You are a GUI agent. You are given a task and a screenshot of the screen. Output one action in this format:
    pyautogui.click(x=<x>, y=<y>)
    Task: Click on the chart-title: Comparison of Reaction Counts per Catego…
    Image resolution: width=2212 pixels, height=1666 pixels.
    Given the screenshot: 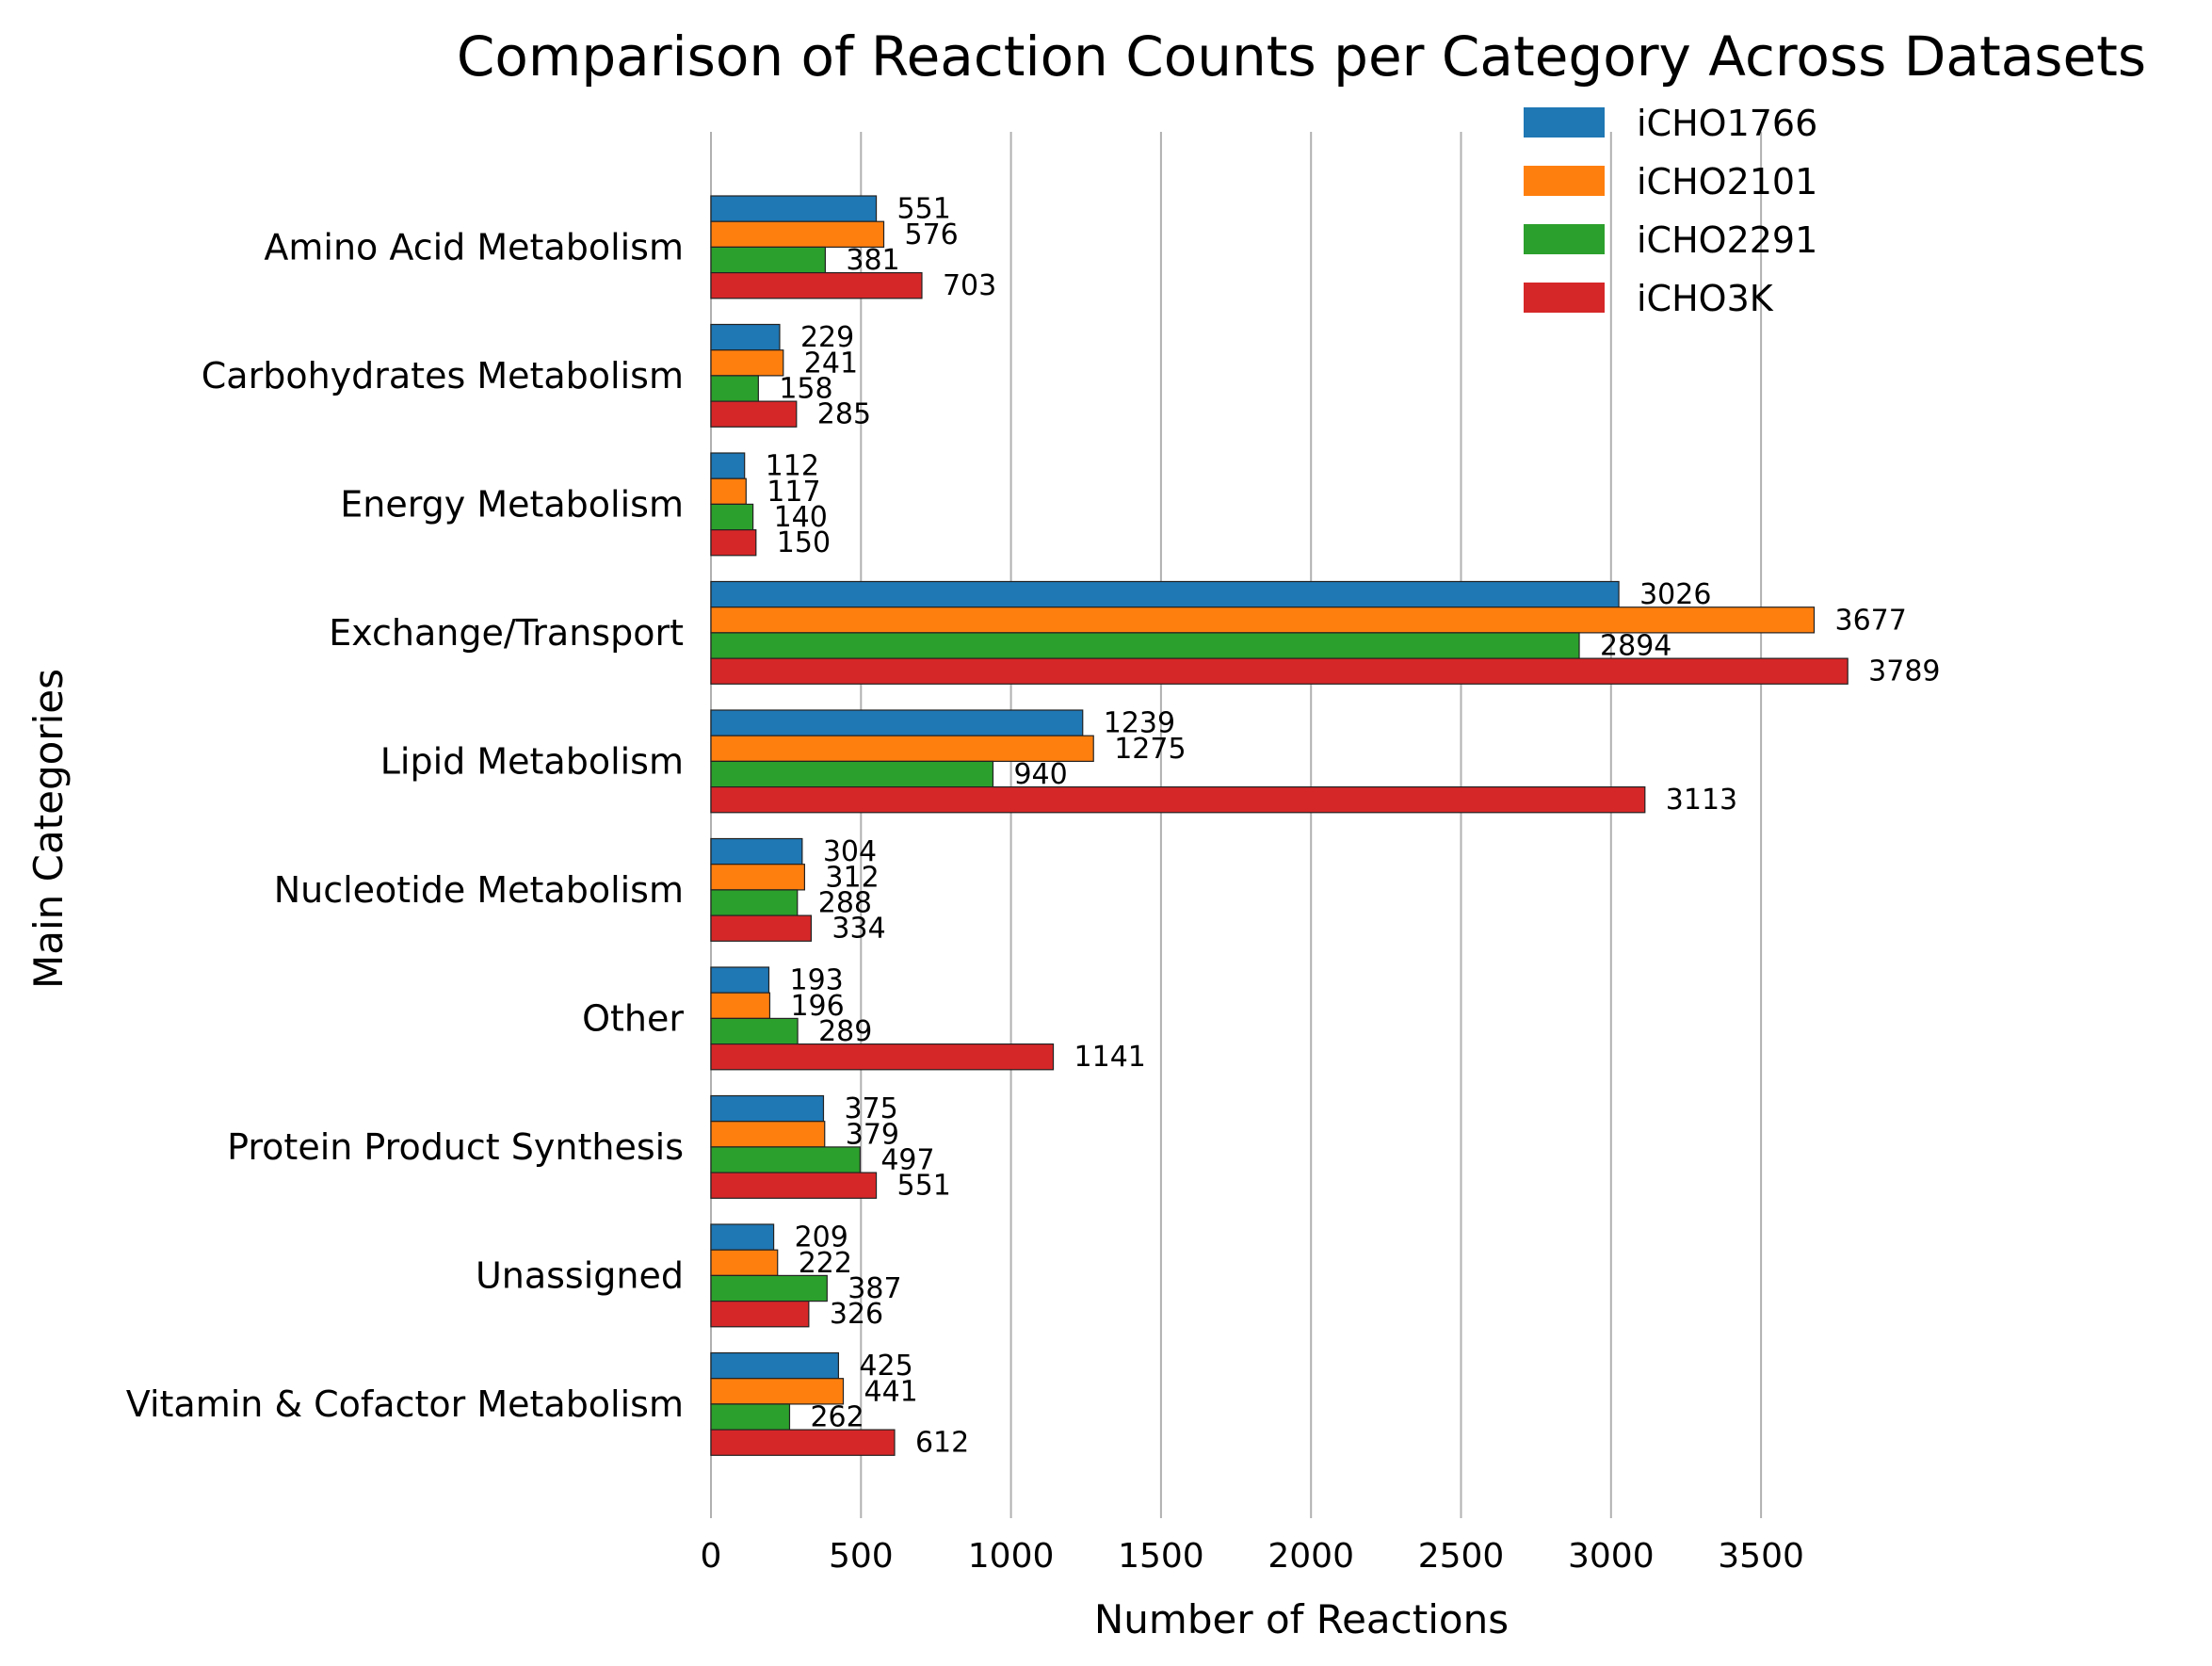 What is the action you would take?
    pyautogui.click(x=1301, y=56)
    